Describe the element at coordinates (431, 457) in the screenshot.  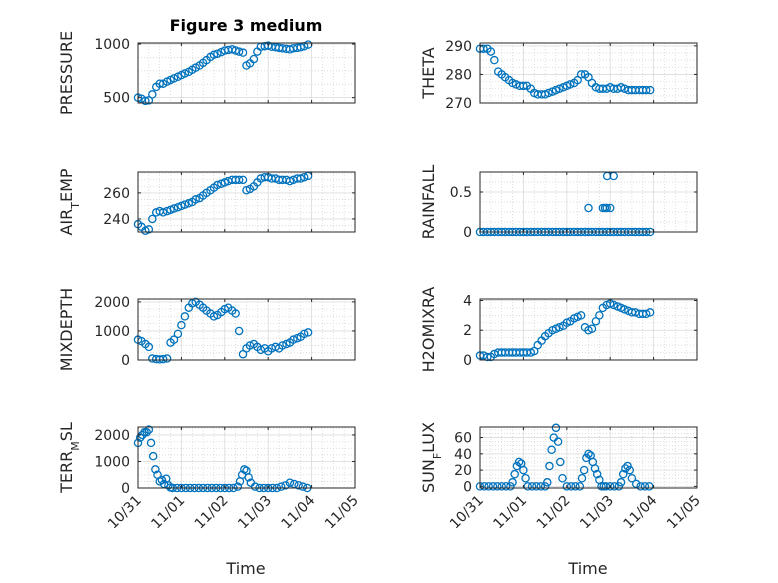
I see `y-axis-label: SUNFLUX` at that location.